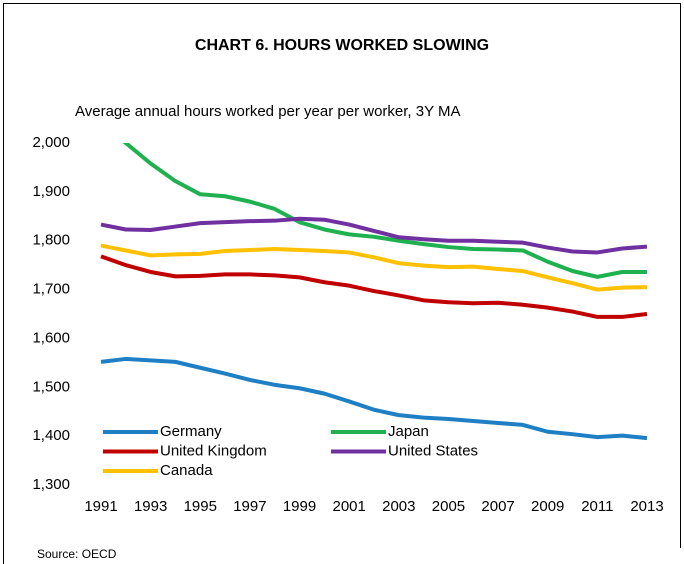  Describe the element at coordinates (200, 506) in the screenshot. I see `x-tick-label: 1995` at that location.